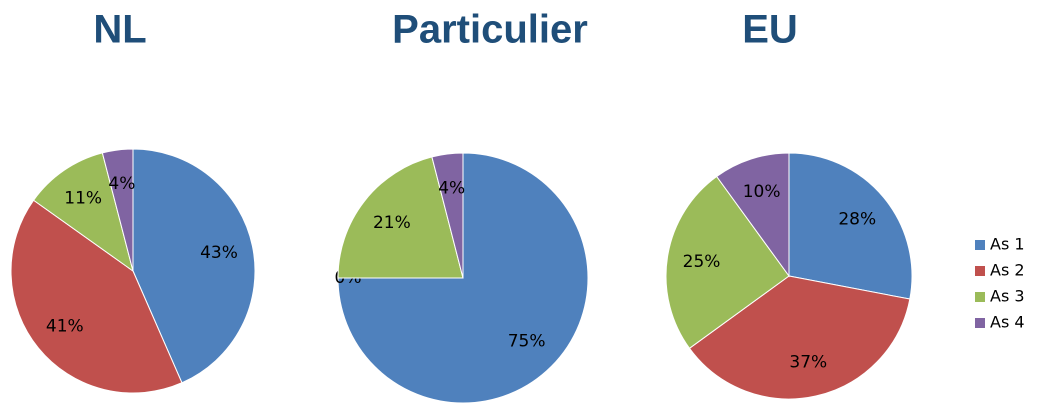 The image size is (1062, 403). What do you see at coordinates (770, 30) in the screenshot?
I see `chart-title: EU` at bounding box center [770, 30].